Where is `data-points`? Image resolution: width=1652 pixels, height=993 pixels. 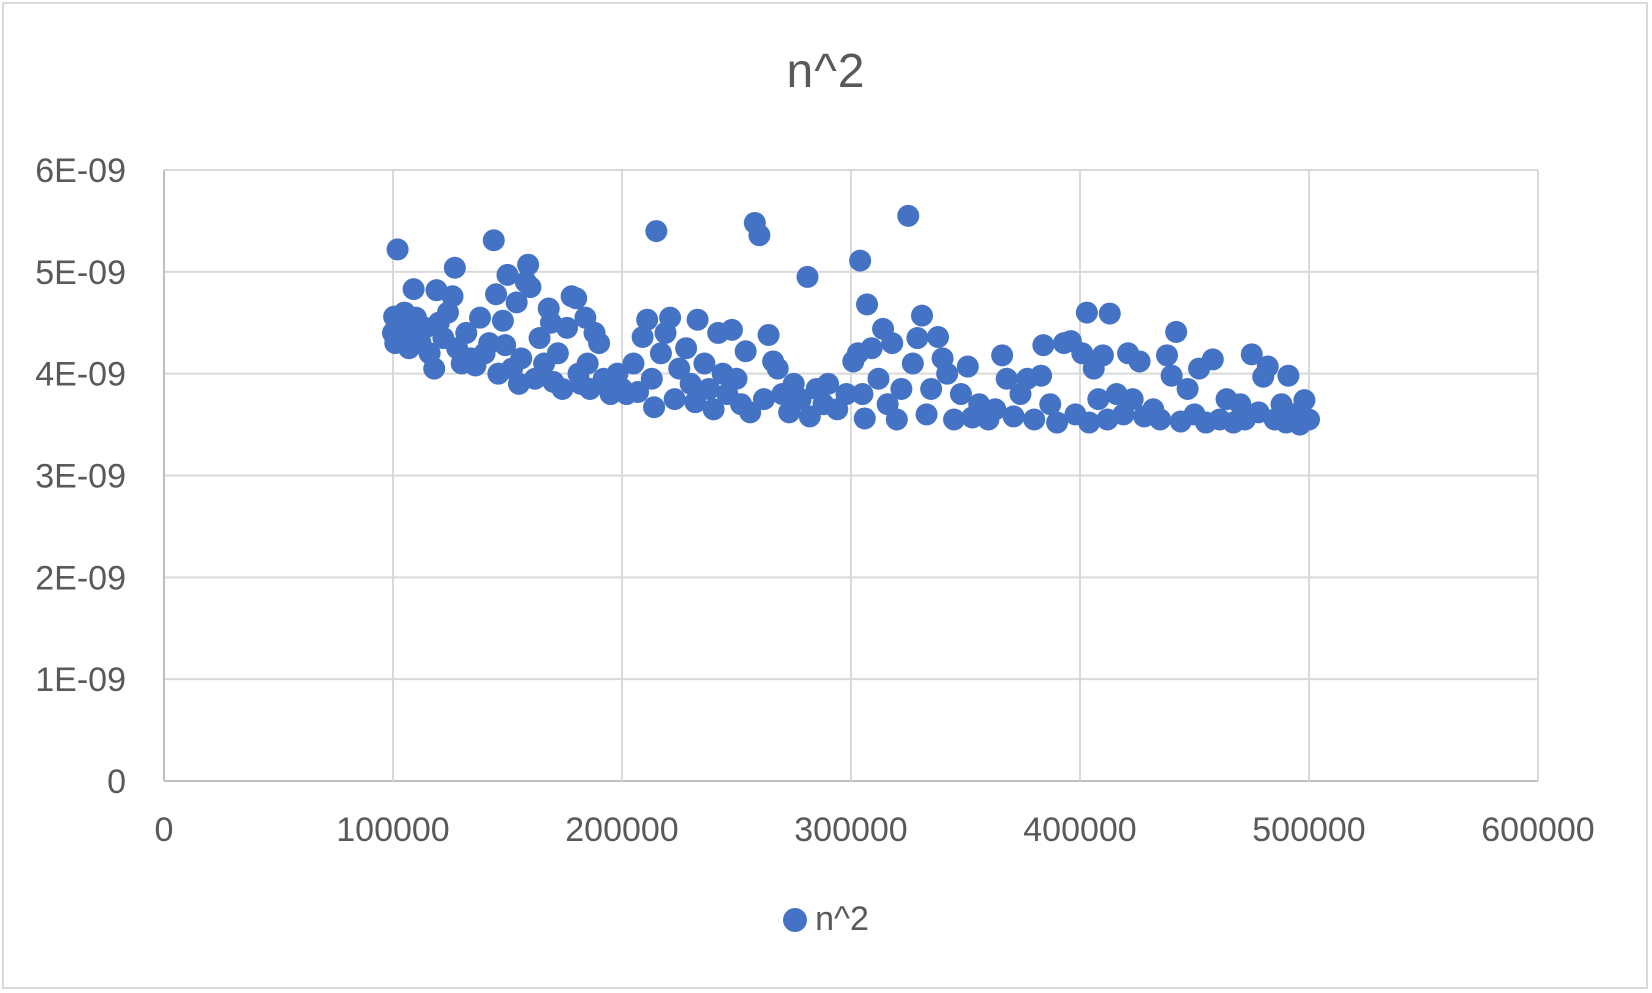
data-points is located at coordinates (851, 320).